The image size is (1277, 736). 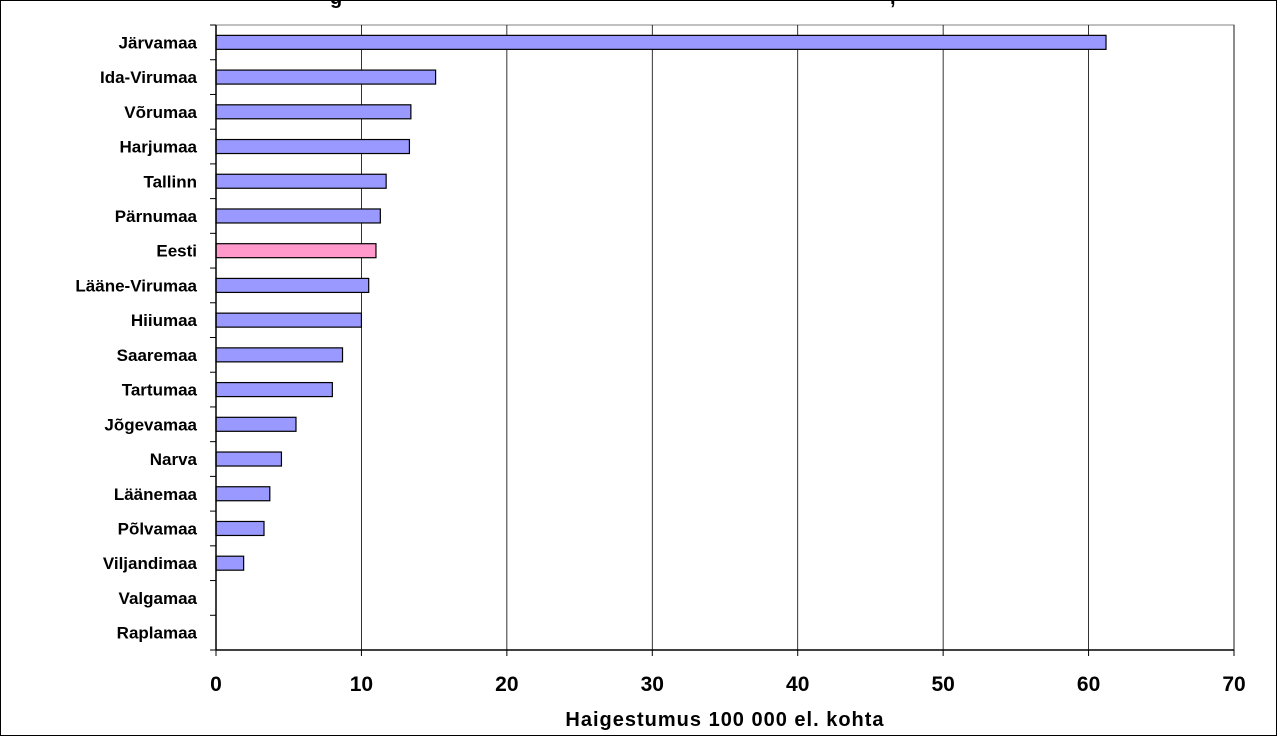 I want to click on category-label: Saaremaa, so click(x=157, y=355).